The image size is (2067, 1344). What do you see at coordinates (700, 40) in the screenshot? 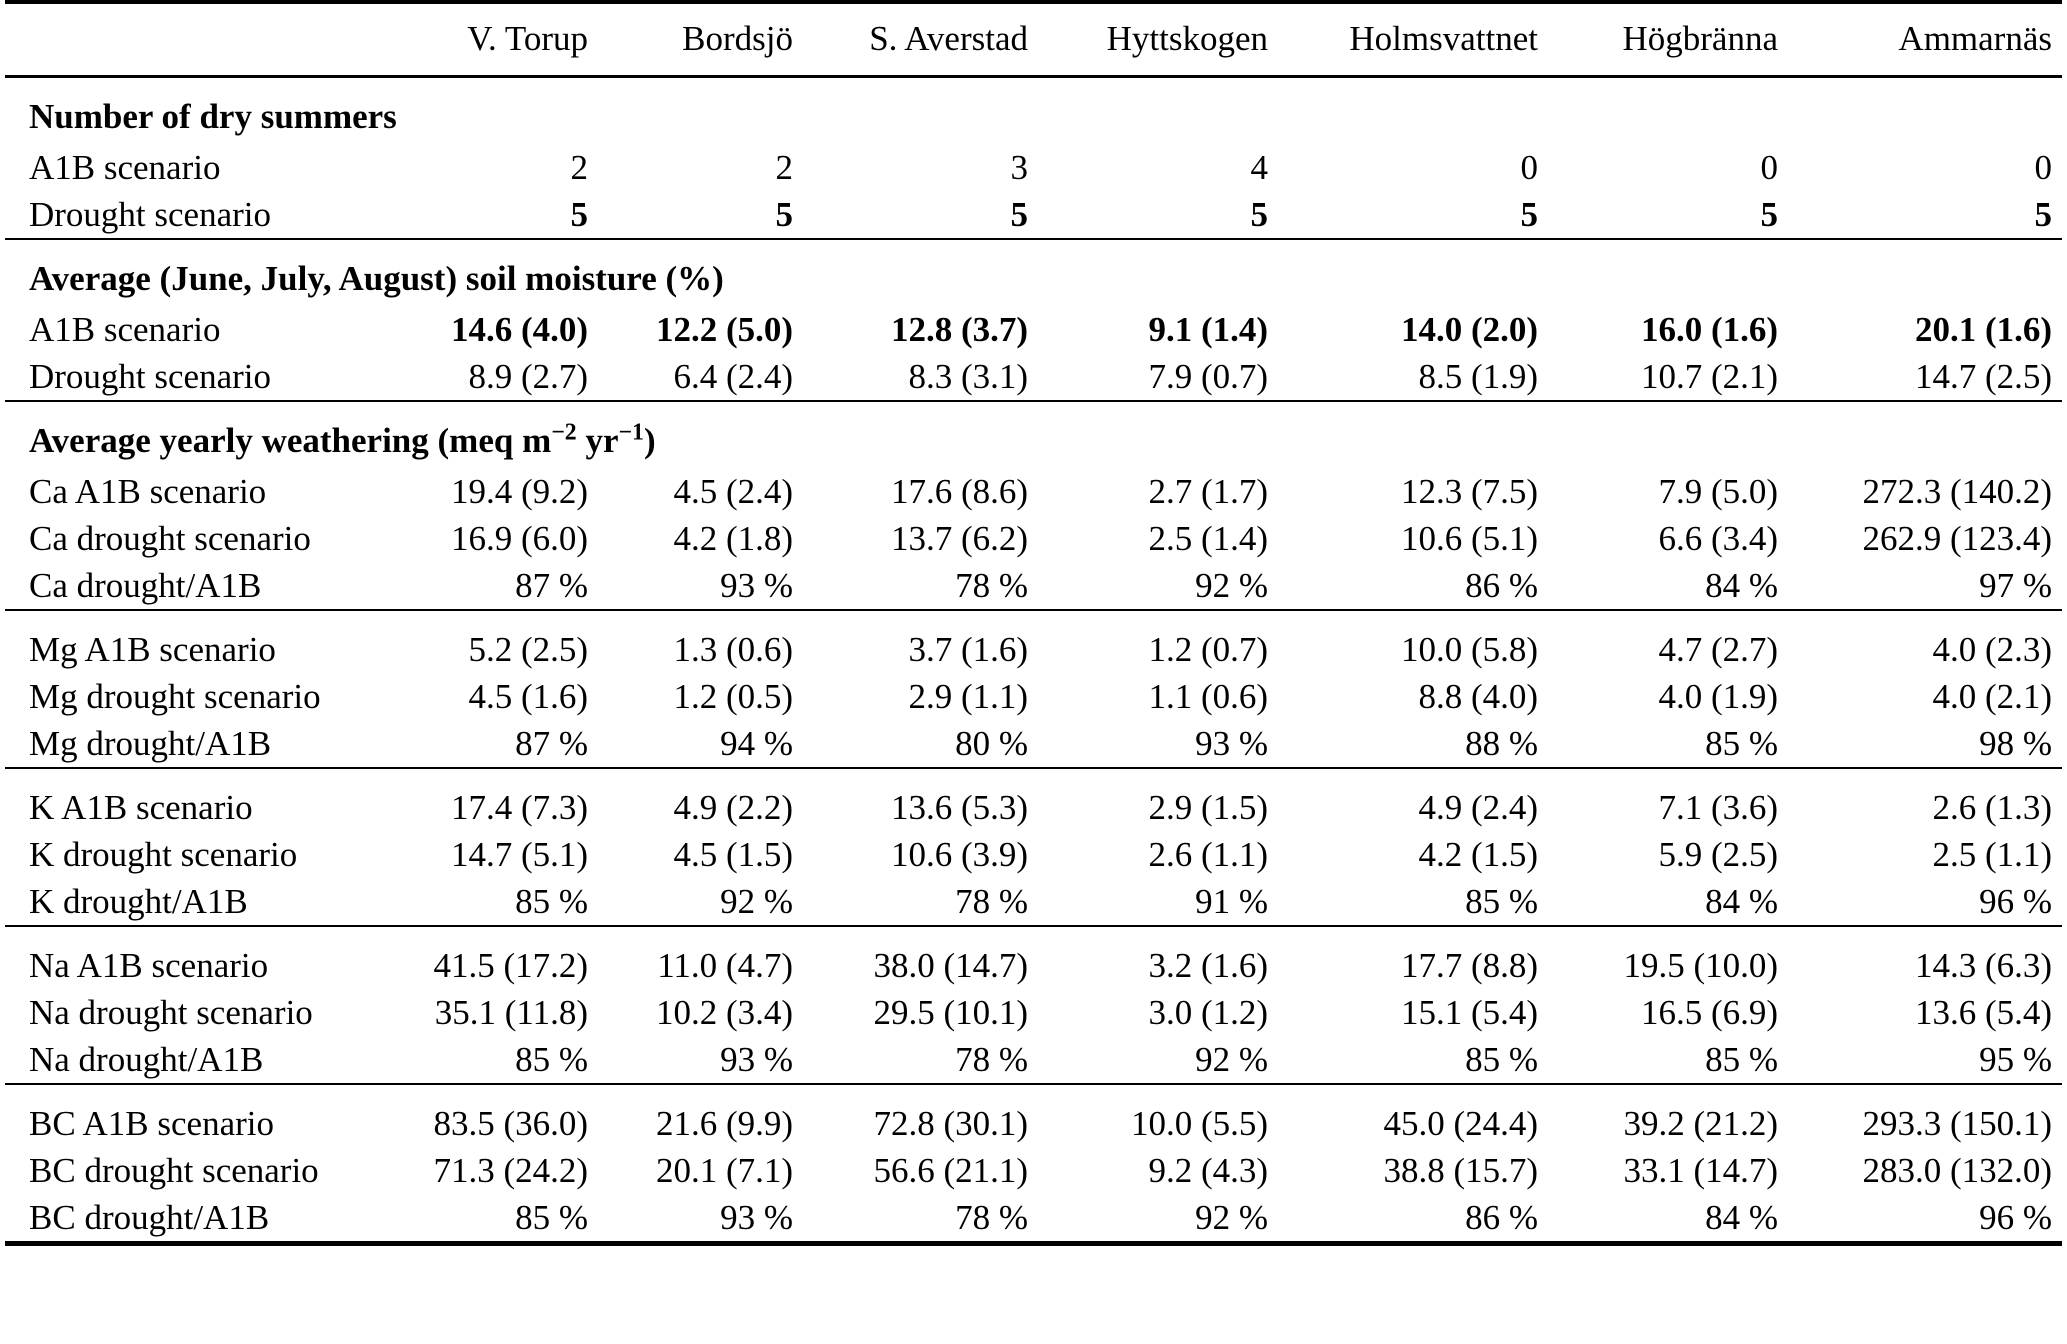
I see `site-column-header: Bordsjö` at bounding box center [700, 40].